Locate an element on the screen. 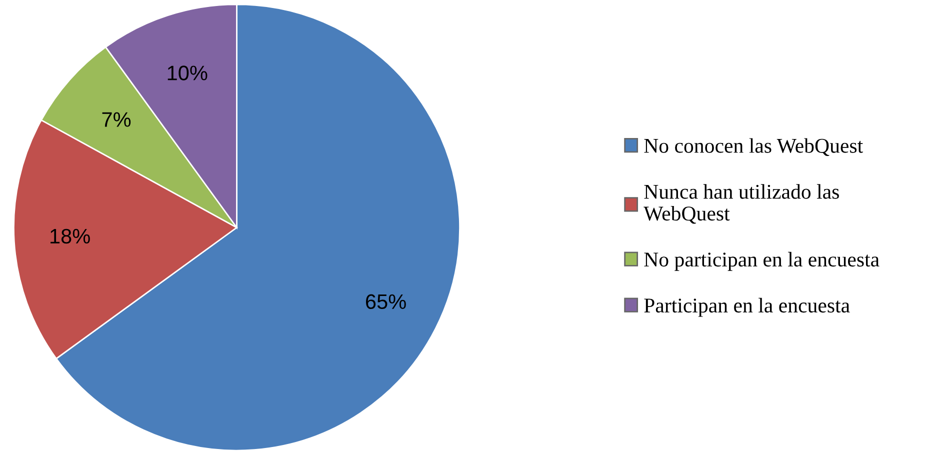 The image size is (947, 455). data-label: 7% is located at coordinates (116, 119).